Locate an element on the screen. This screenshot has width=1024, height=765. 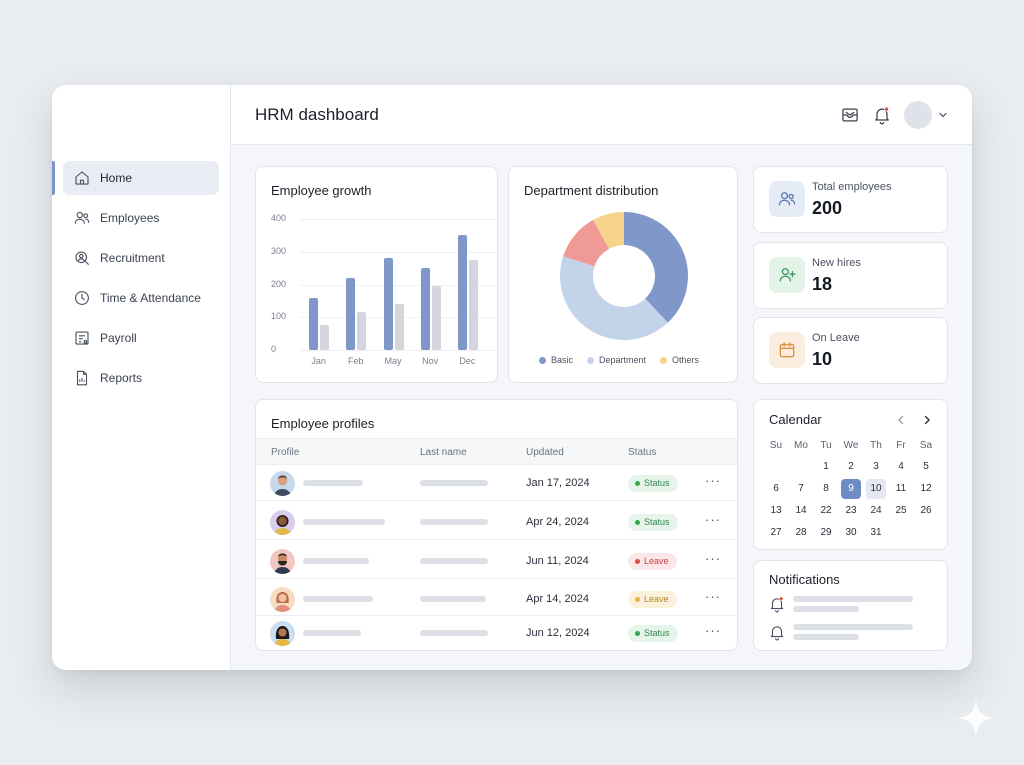
legend-label: Department is located at coordinates (623, 360).